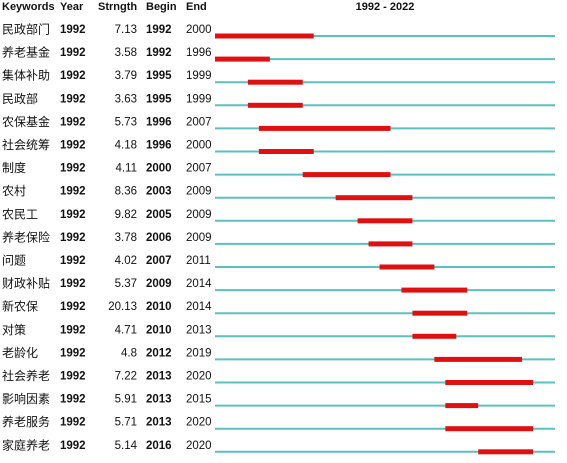 This screenshot has height=463, width=567. Describe the element at coordinates (26, 444) in the screenshot. I see `keyword: 家庭养老` at that location.